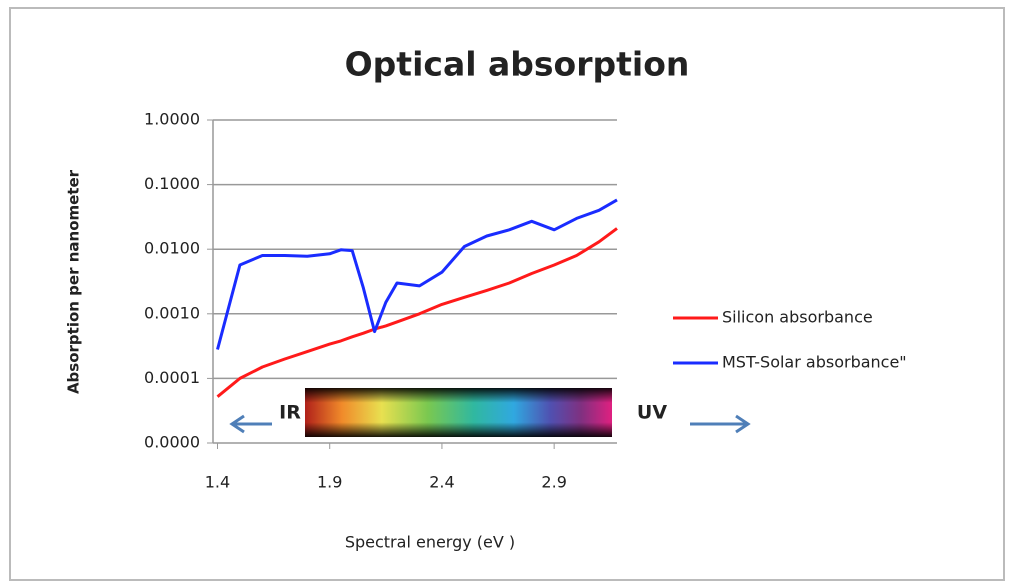  I want to click on arrows, so click(490, 424).